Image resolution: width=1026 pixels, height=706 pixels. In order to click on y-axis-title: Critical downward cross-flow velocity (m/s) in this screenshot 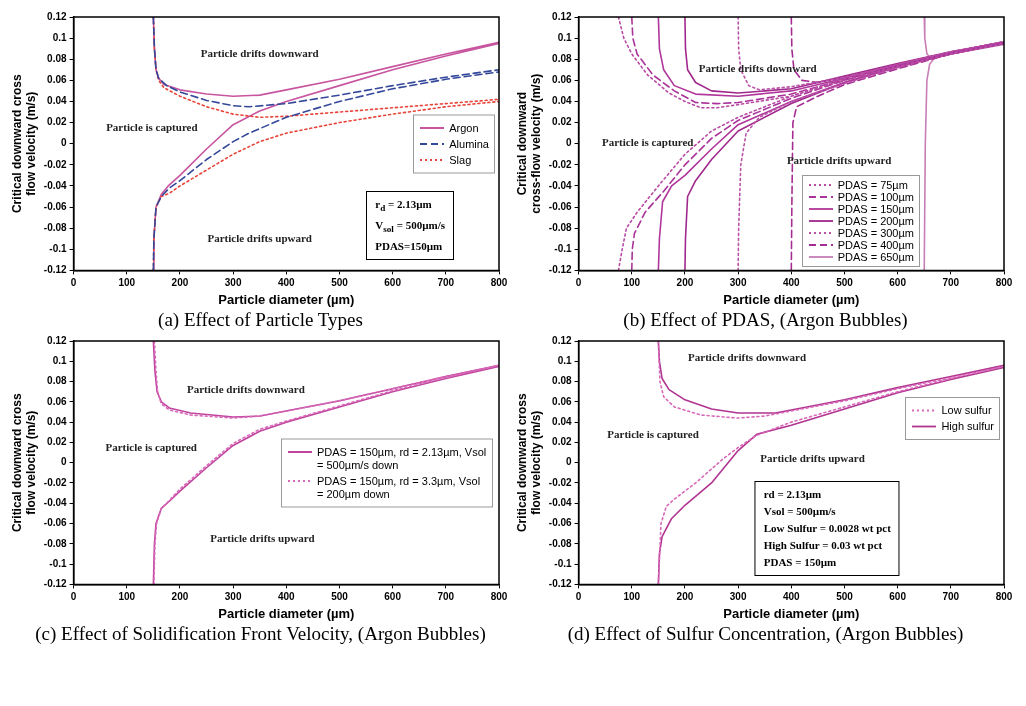, I will do `click(528, 143)`.